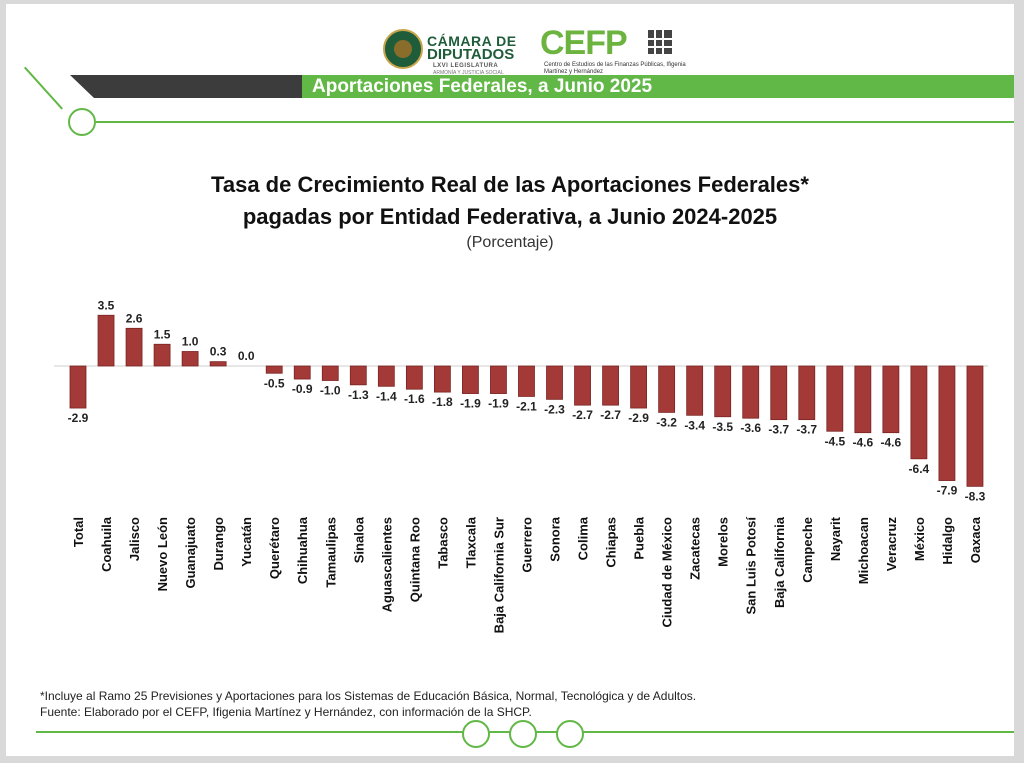 The height and width of the screenshot is (763, 1024). What do you see at coordinates (862, 443) in the screenshot?
I see `data-label: -4.6` at bounding box center [862, 443].